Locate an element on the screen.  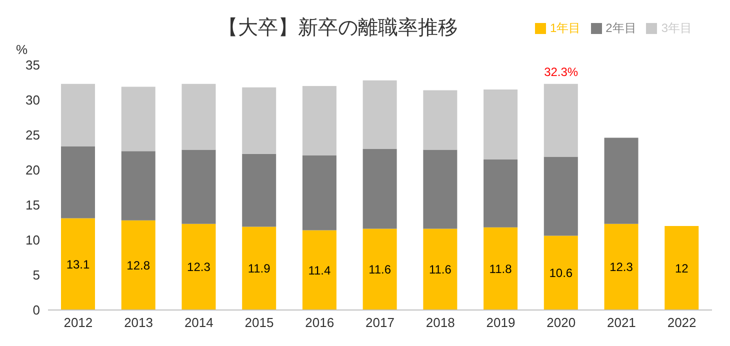
y-tick-label: 5 is located at coordinates (36, 275).